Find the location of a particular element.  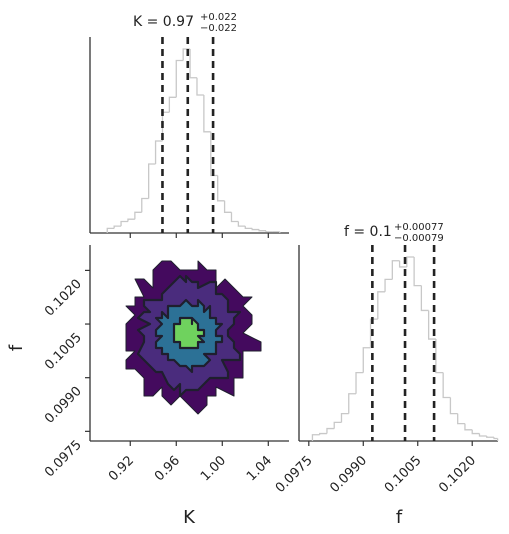

f-histogram-panel is located at coordinates (398, 343).